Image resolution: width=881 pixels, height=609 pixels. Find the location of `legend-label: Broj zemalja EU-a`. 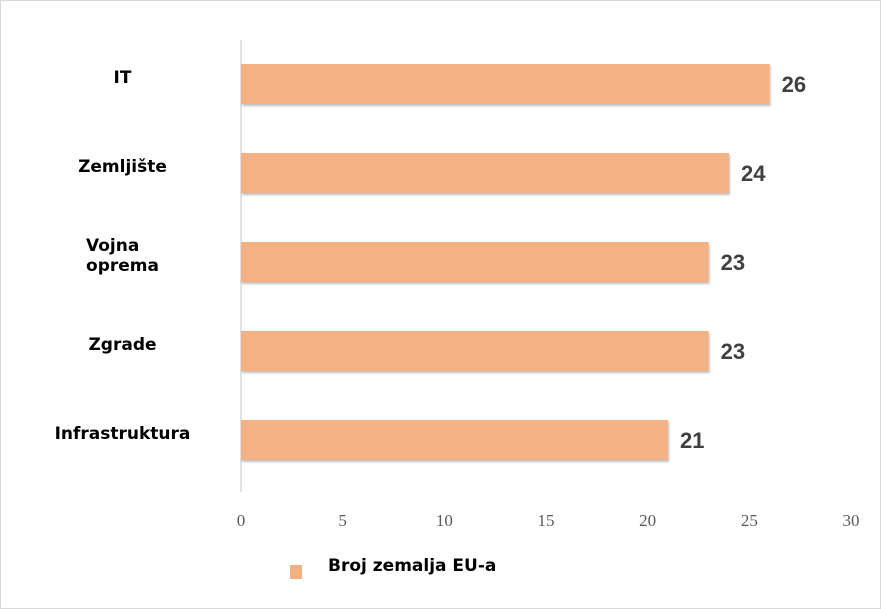

legend-label: Broj zemalja EU-a is located at coordinates (412, 566).